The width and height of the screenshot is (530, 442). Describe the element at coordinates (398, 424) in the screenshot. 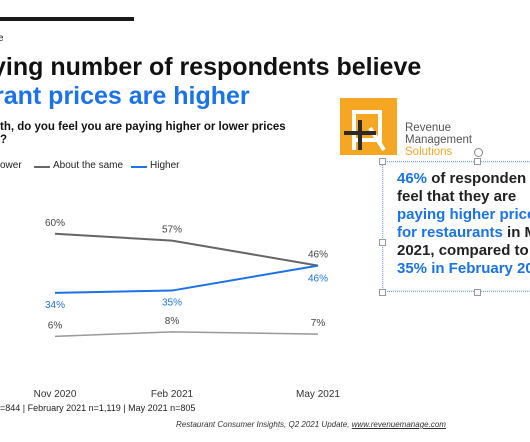

I see `source-link: www.revenuemanage.com` at that location.